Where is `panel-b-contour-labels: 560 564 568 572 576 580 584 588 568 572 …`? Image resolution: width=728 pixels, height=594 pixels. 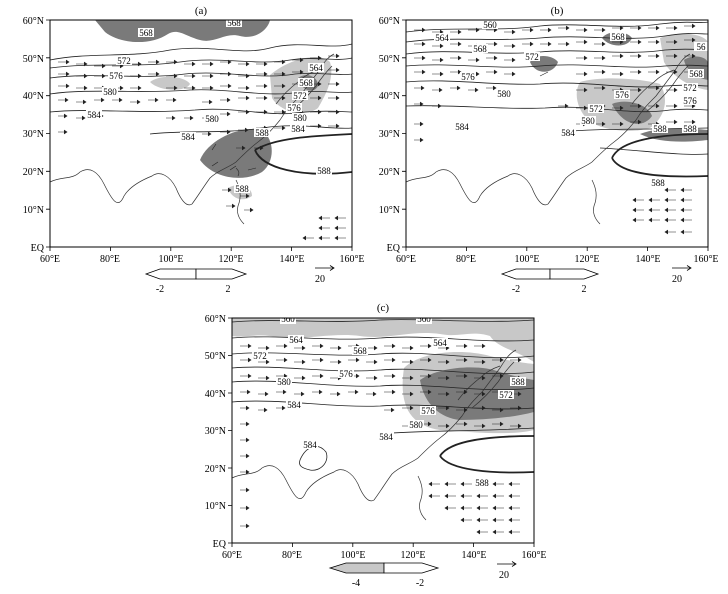
panel-b-contour-labels: 560 564 568 572 576 580 584 588 568 572 … is located at coordinates (571, 104).